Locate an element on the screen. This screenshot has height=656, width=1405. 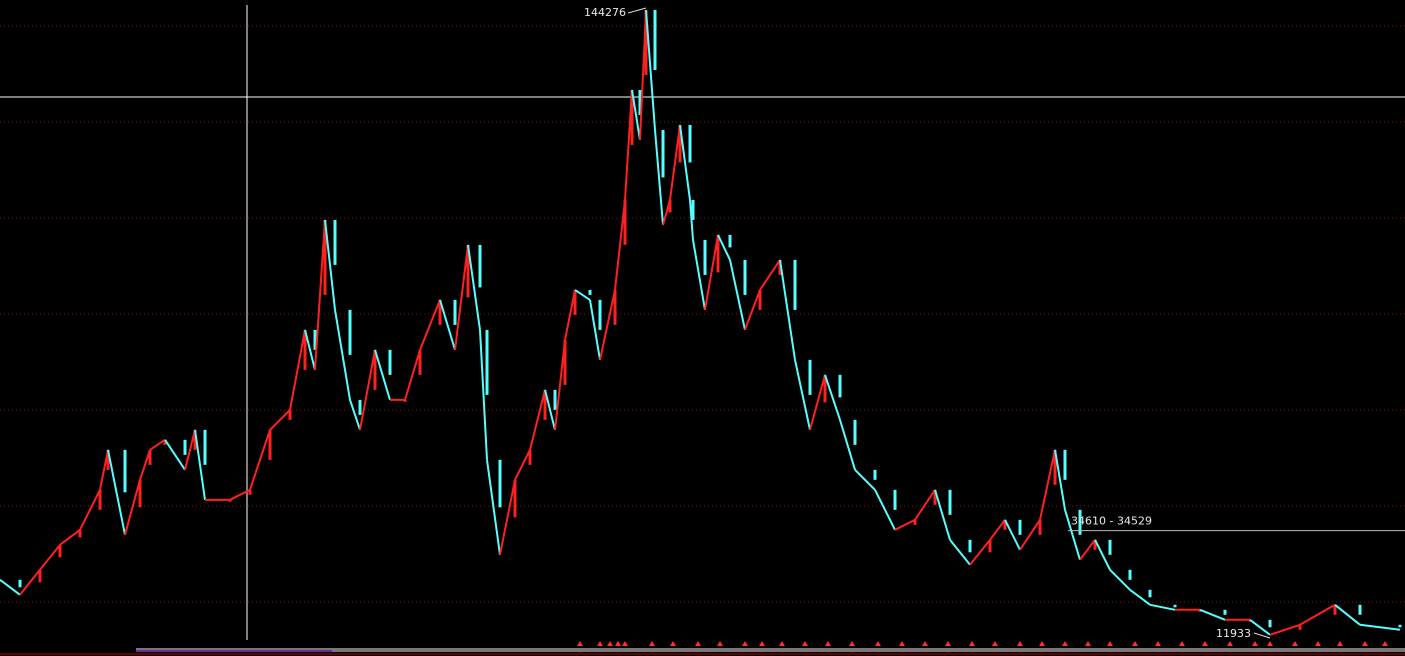
scrollbar is located at coordinates (770, 650).